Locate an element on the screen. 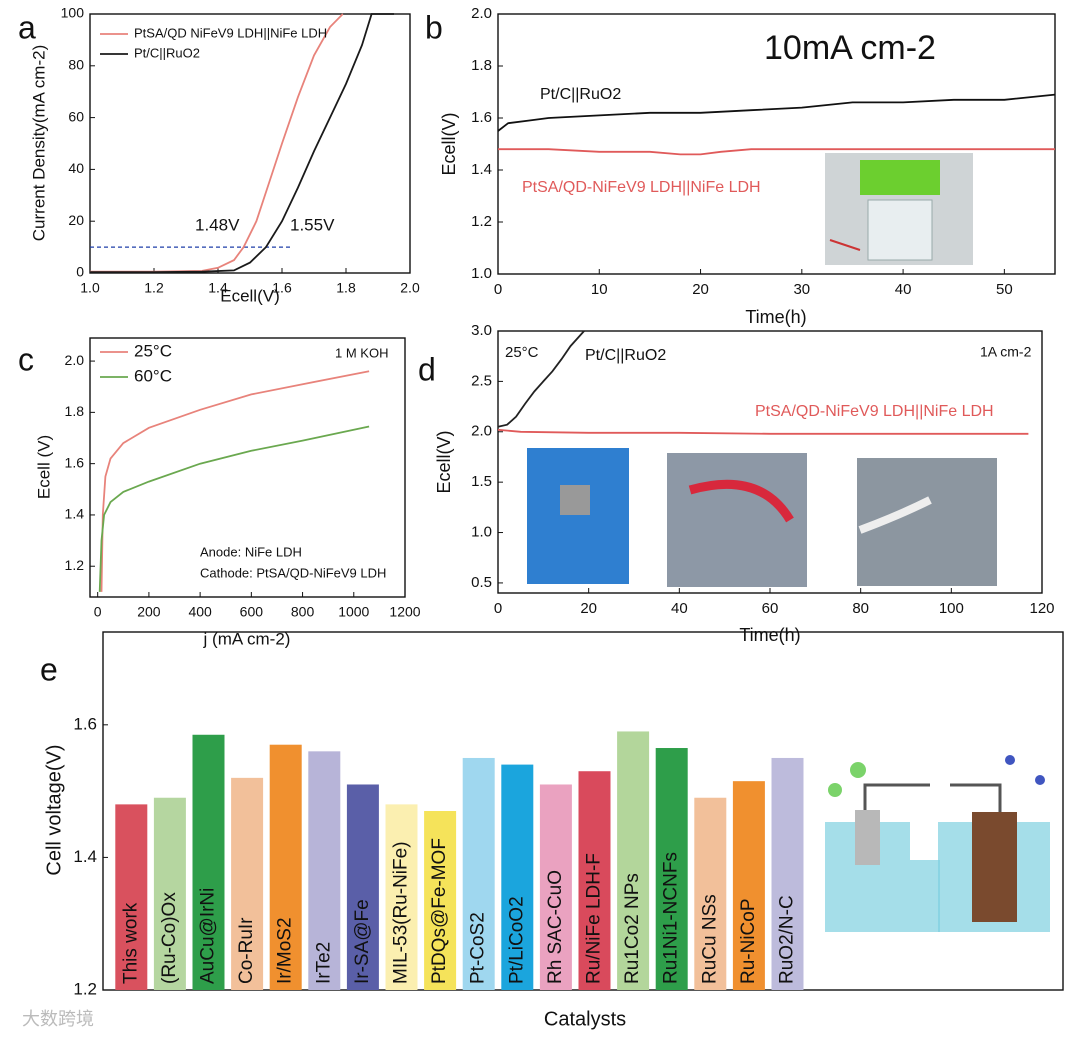 Image resolution: width=1080 pixels, height=1039 pixels. y-axis-title: Ecell (V) is located at coordinates (43, 467).